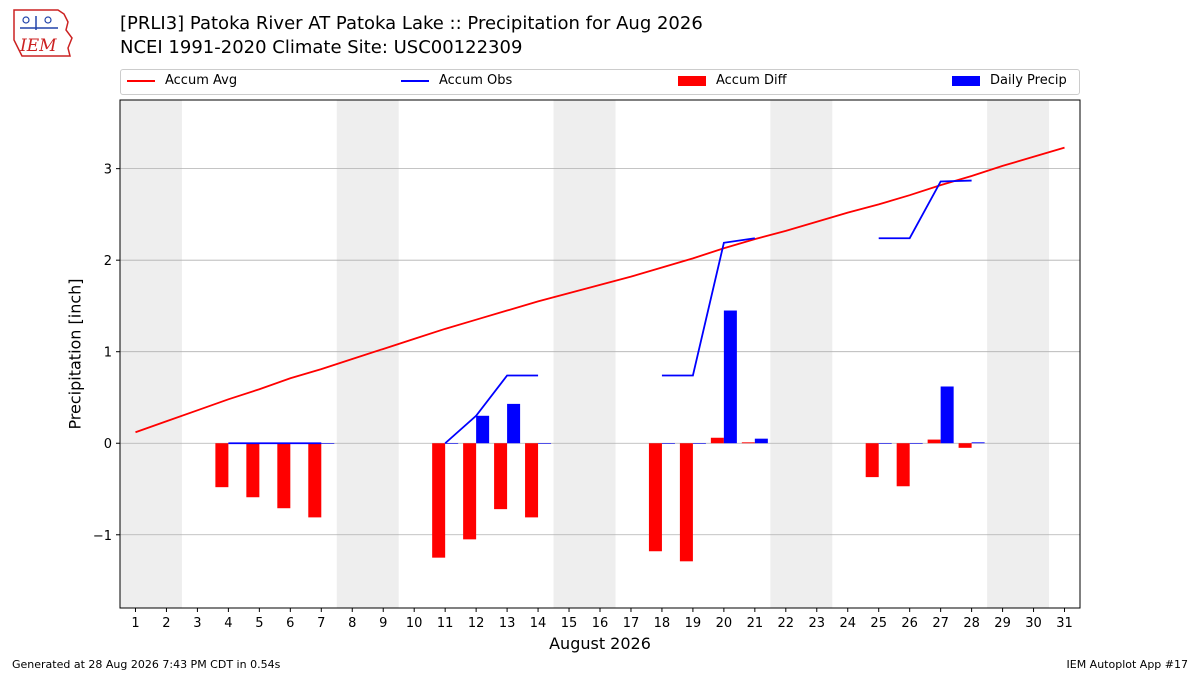 The image size is (1200, 675). I want to click on y-tick-label: −1, so click(102, 536).